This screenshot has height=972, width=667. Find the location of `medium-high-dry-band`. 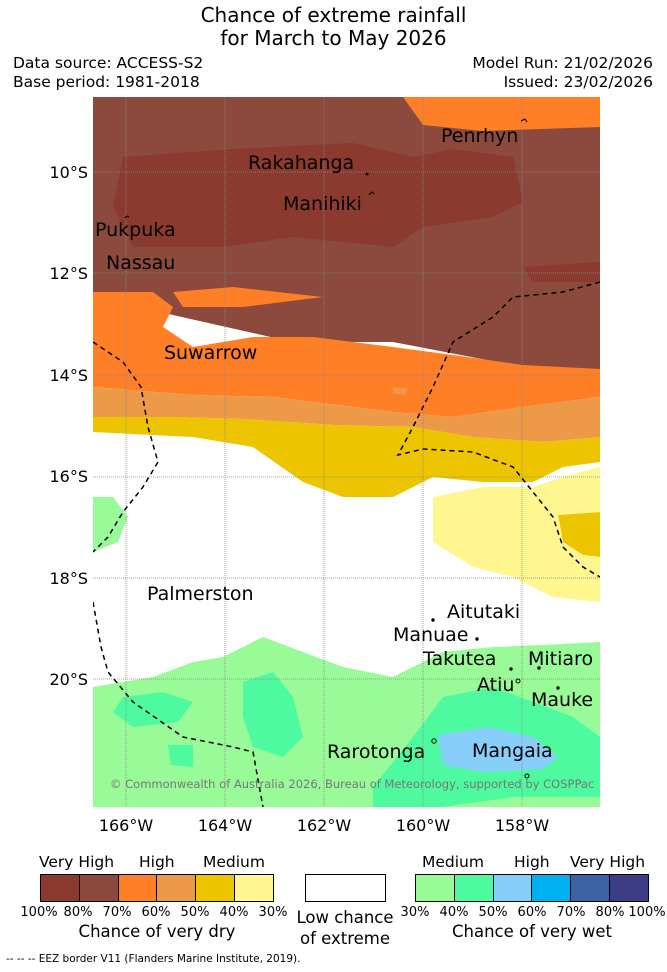

medium-high-dry-band is located at coordinates (346, 414).